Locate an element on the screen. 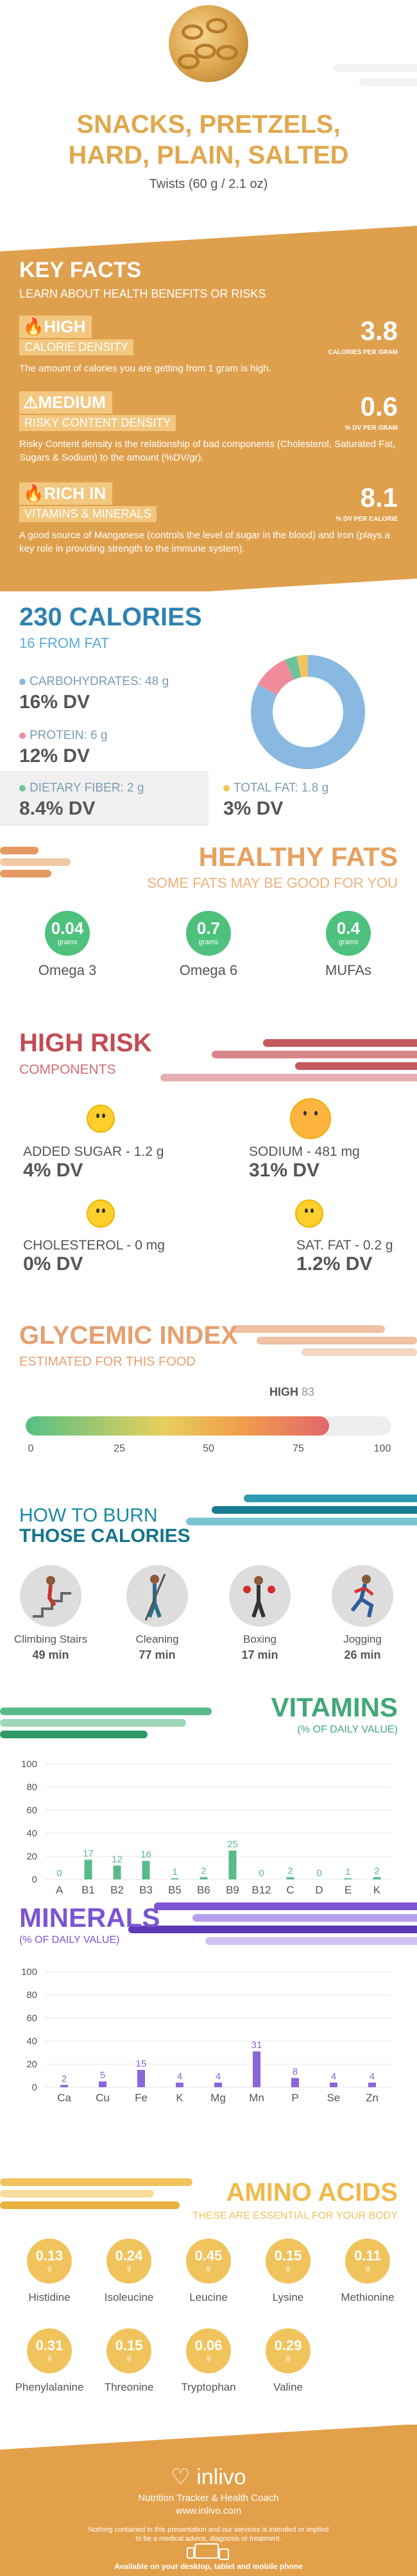 The image size is (417, 2576). x-tick-label: Ca is located at coordinates (64, 2098).